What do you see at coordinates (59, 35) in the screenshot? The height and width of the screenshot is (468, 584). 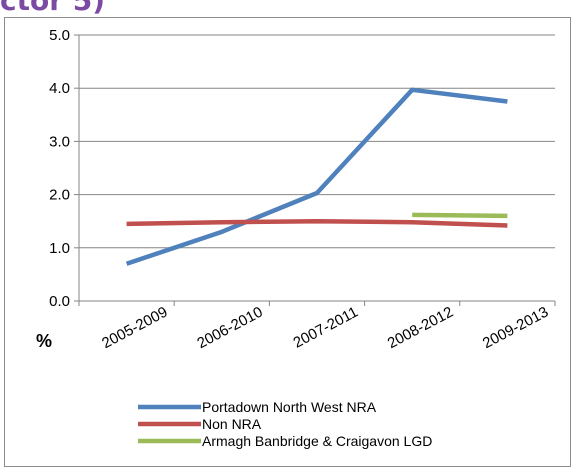 I see `y-tick-label: 5.0` at bounding box center [59, 35].